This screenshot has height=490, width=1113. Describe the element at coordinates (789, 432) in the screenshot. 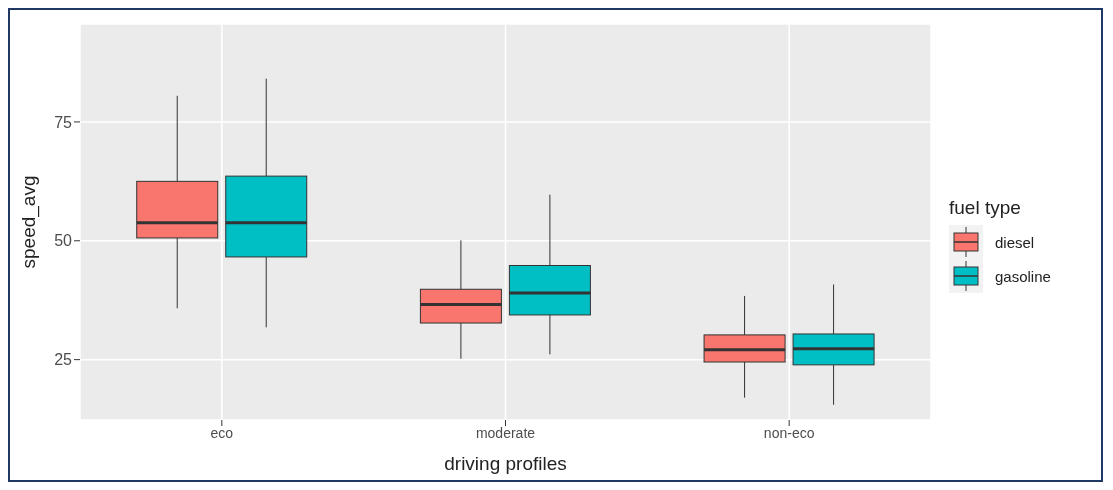

I see `x-tick-label: non-eco` at that location.